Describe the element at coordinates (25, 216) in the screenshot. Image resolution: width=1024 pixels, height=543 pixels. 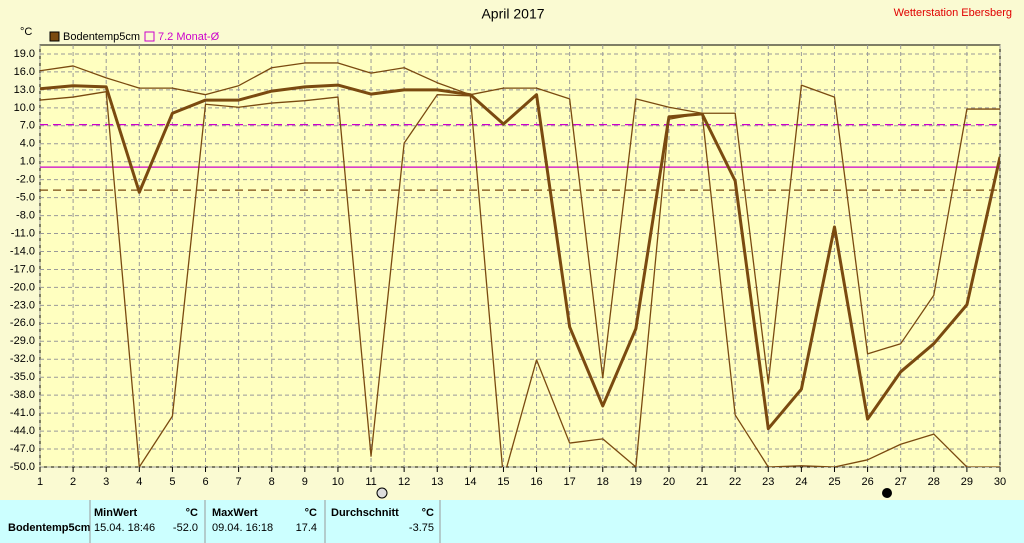
I see `y-tick-label: -8.0` at that location.